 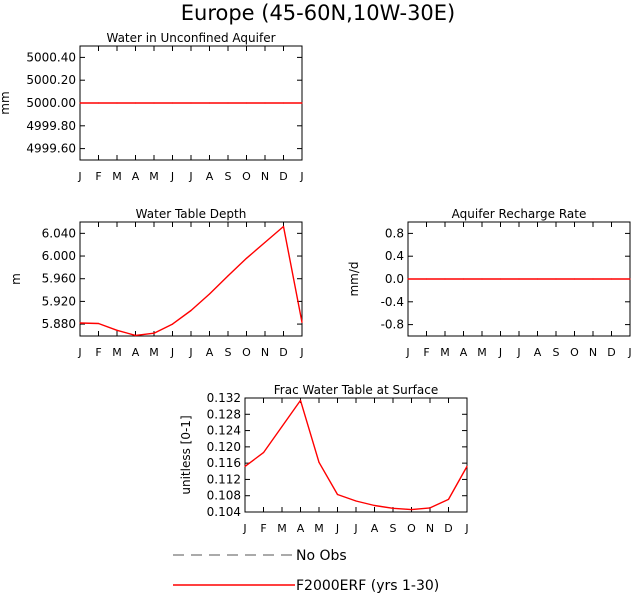 What do you see at coordinates (59, 301) in the screenshot?
I see `y-tick-label: 5.920` at bounding box center [59, 301].